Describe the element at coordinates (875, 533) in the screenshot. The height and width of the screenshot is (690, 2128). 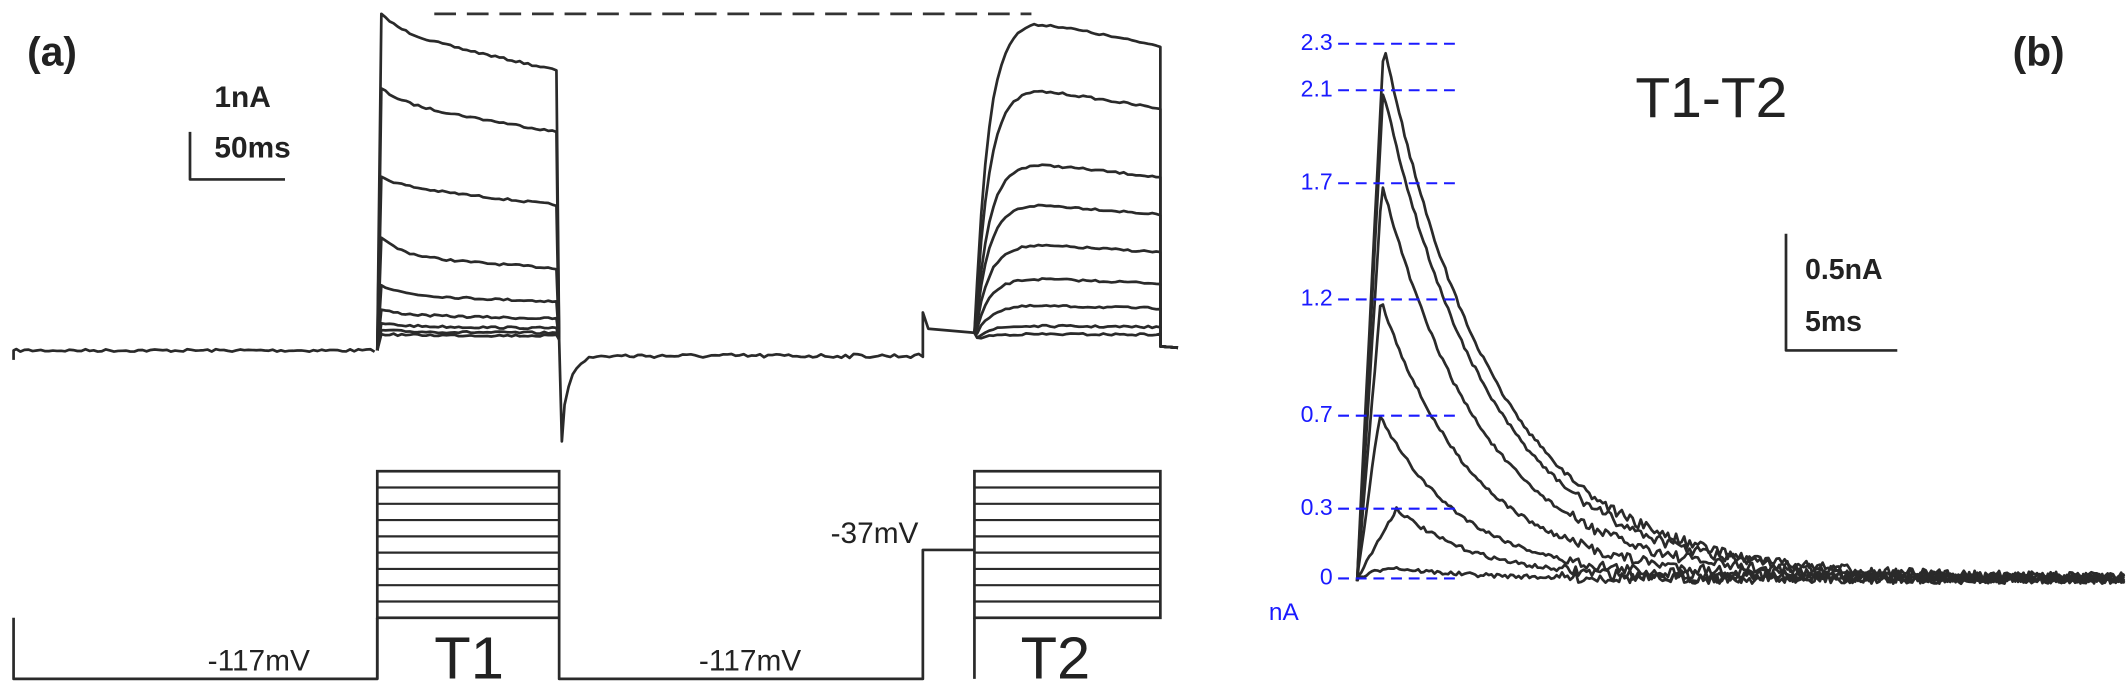
I see `voltage-label: -37mV` at that location.